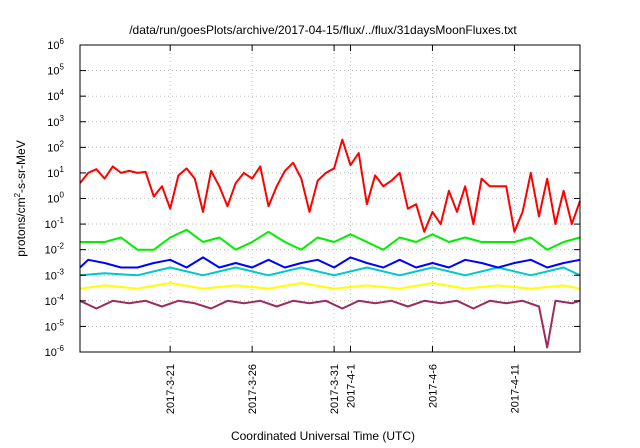 The image size is (640, 448). I want to click on y-tick-label: 10⁰, so click(55, 198).